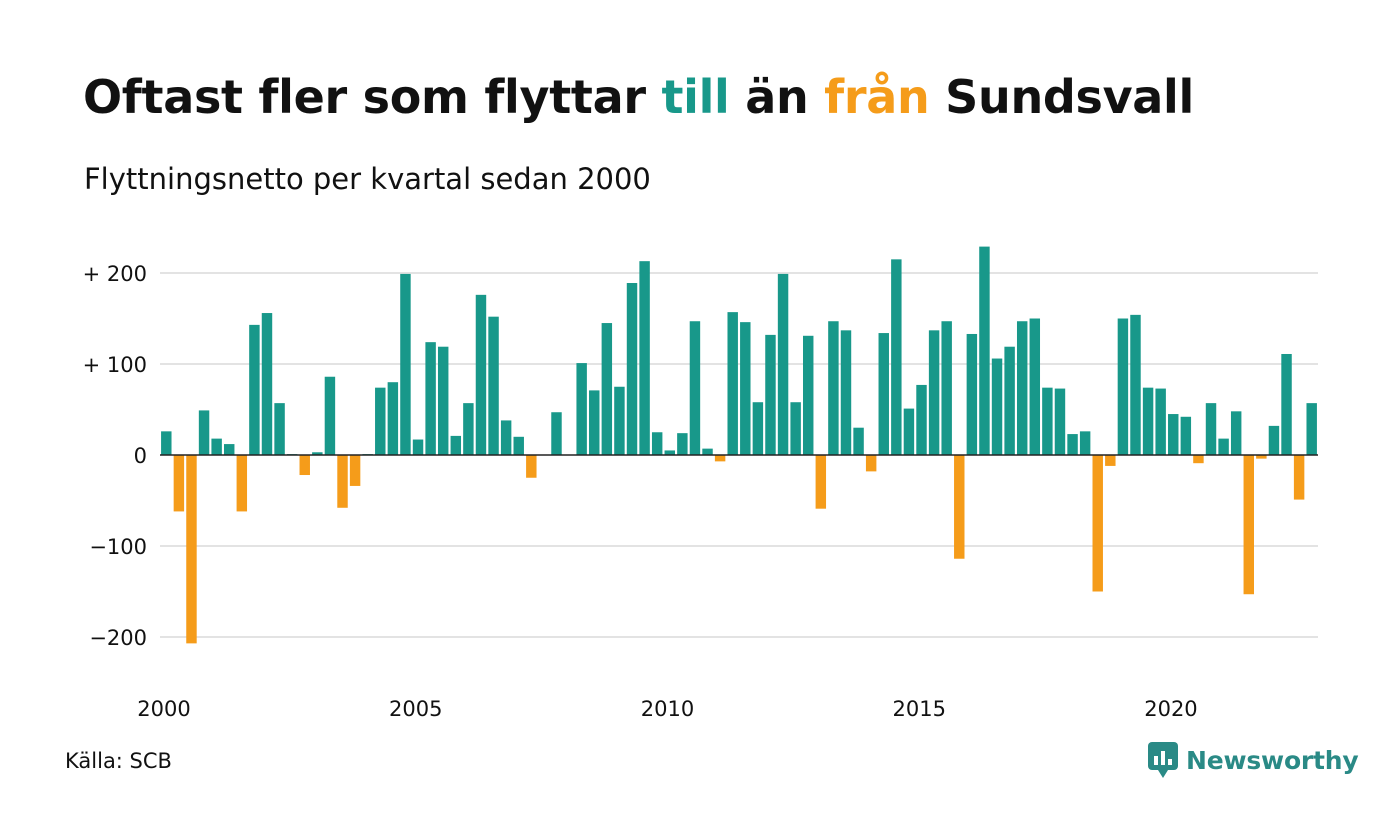 The height and width of the screenshot is (840, 1400). I want to click on title-highlight-till: till, so click(695, 97).